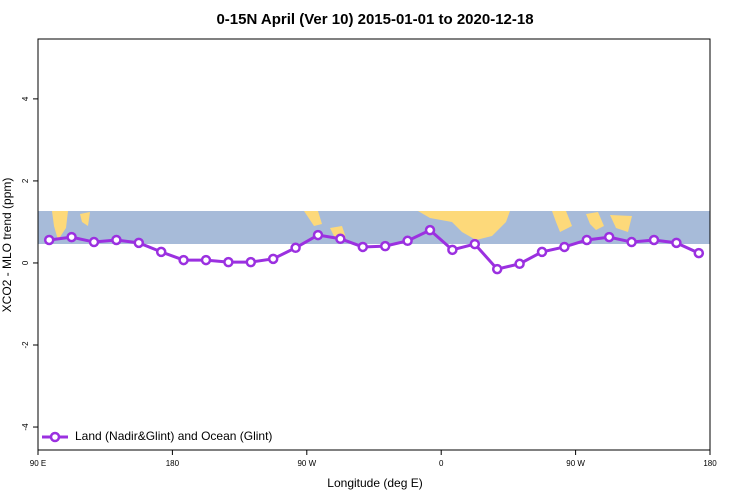 The image size is (750, 500). I want to click on y-tick-label: -2, so click(25, 345).